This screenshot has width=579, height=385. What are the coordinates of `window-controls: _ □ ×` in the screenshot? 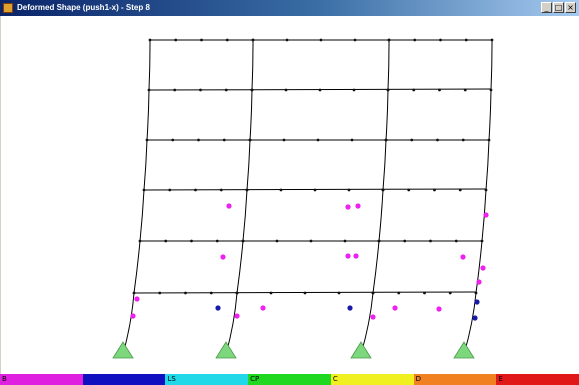 It's located at (558, 8).